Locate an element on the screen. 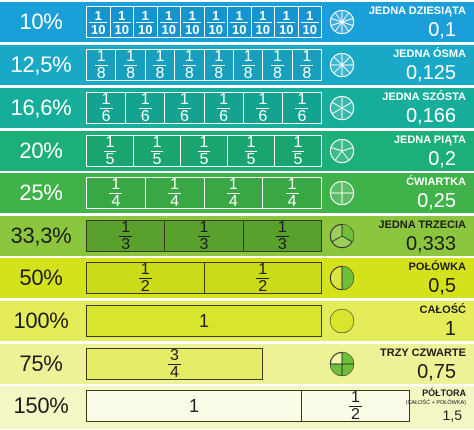  fraction-name: TRZY CZWARTE is located at coordinates (423, 353).